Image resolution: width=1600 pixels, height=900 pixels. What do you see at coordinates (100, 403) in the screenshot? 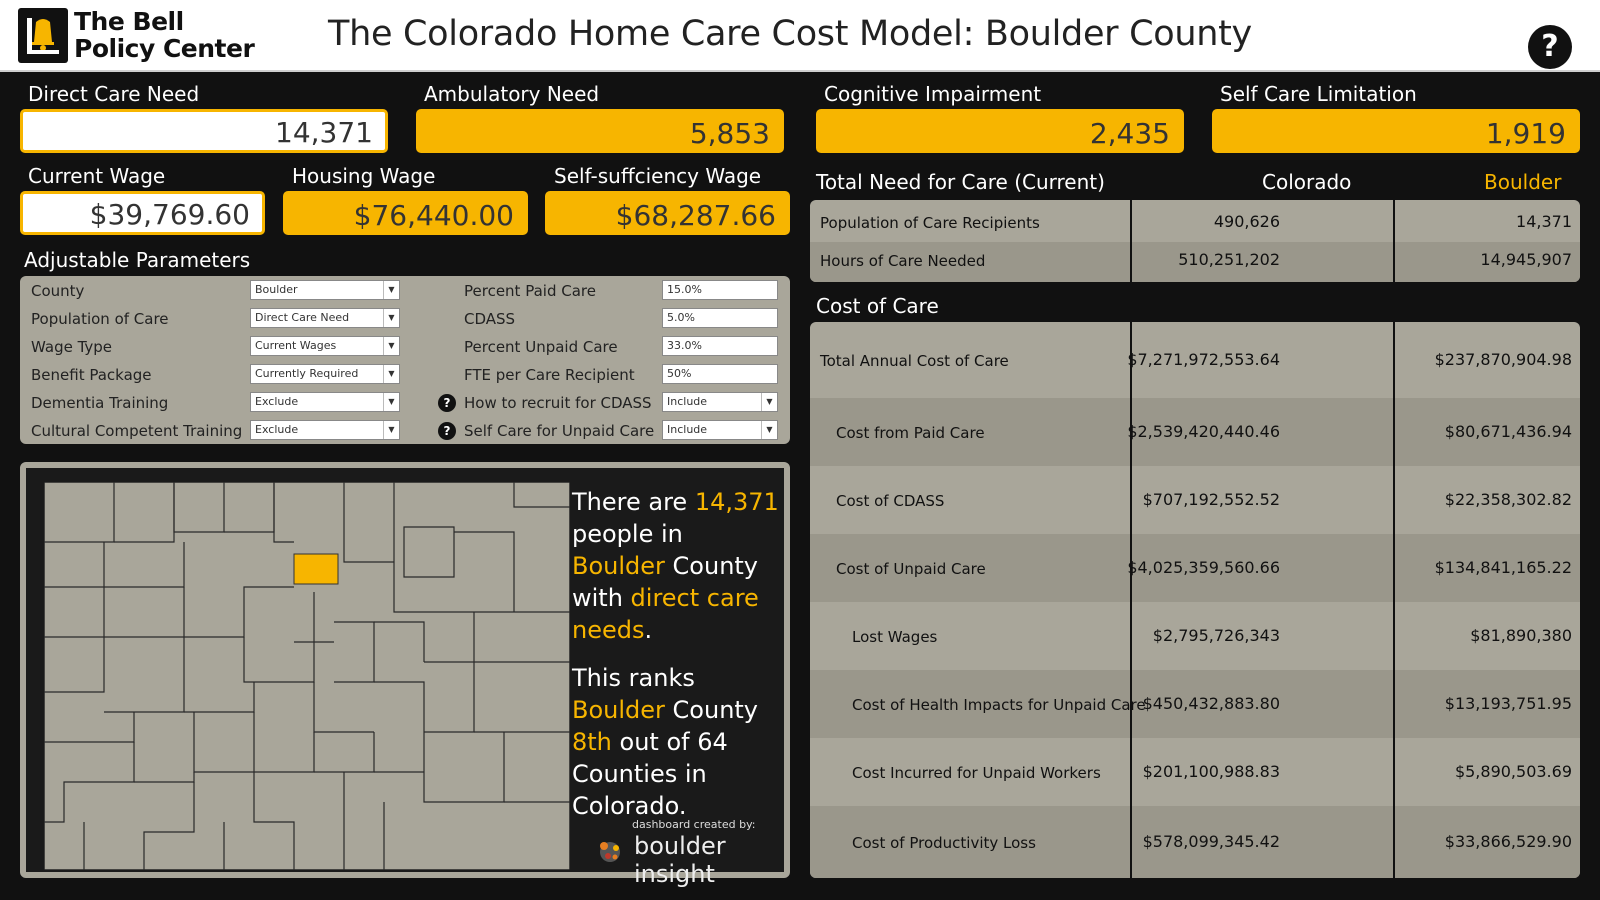
I see `param-dementia-label: Dementia Training` at bounding box center [100, 403].